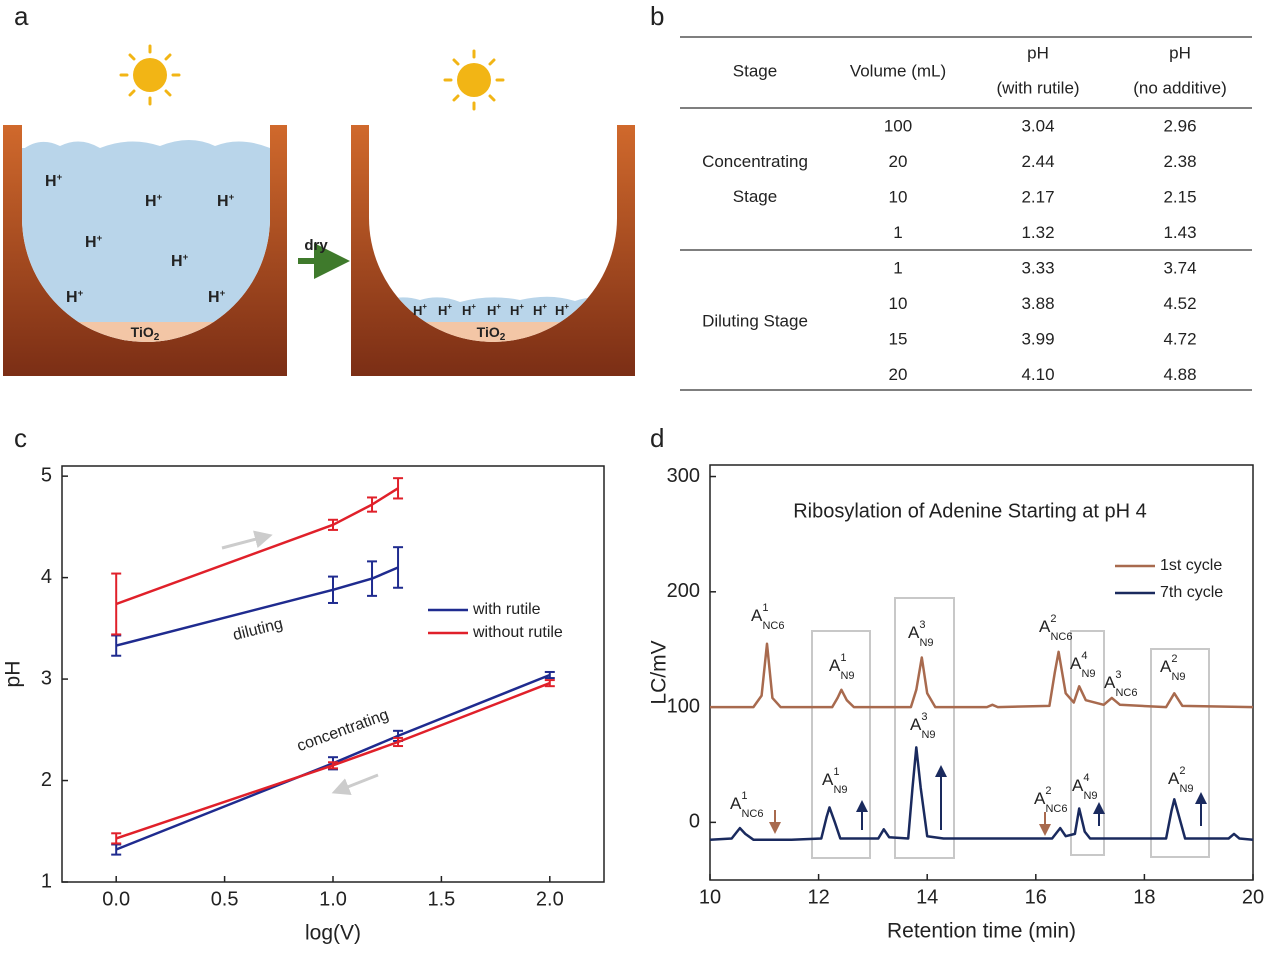 Image resolution: width=1268 pixels, height=979 pixels. Describe the element at coordinates (818, 897) in the screenshot. I see `x-tick-label: 12` at that location.